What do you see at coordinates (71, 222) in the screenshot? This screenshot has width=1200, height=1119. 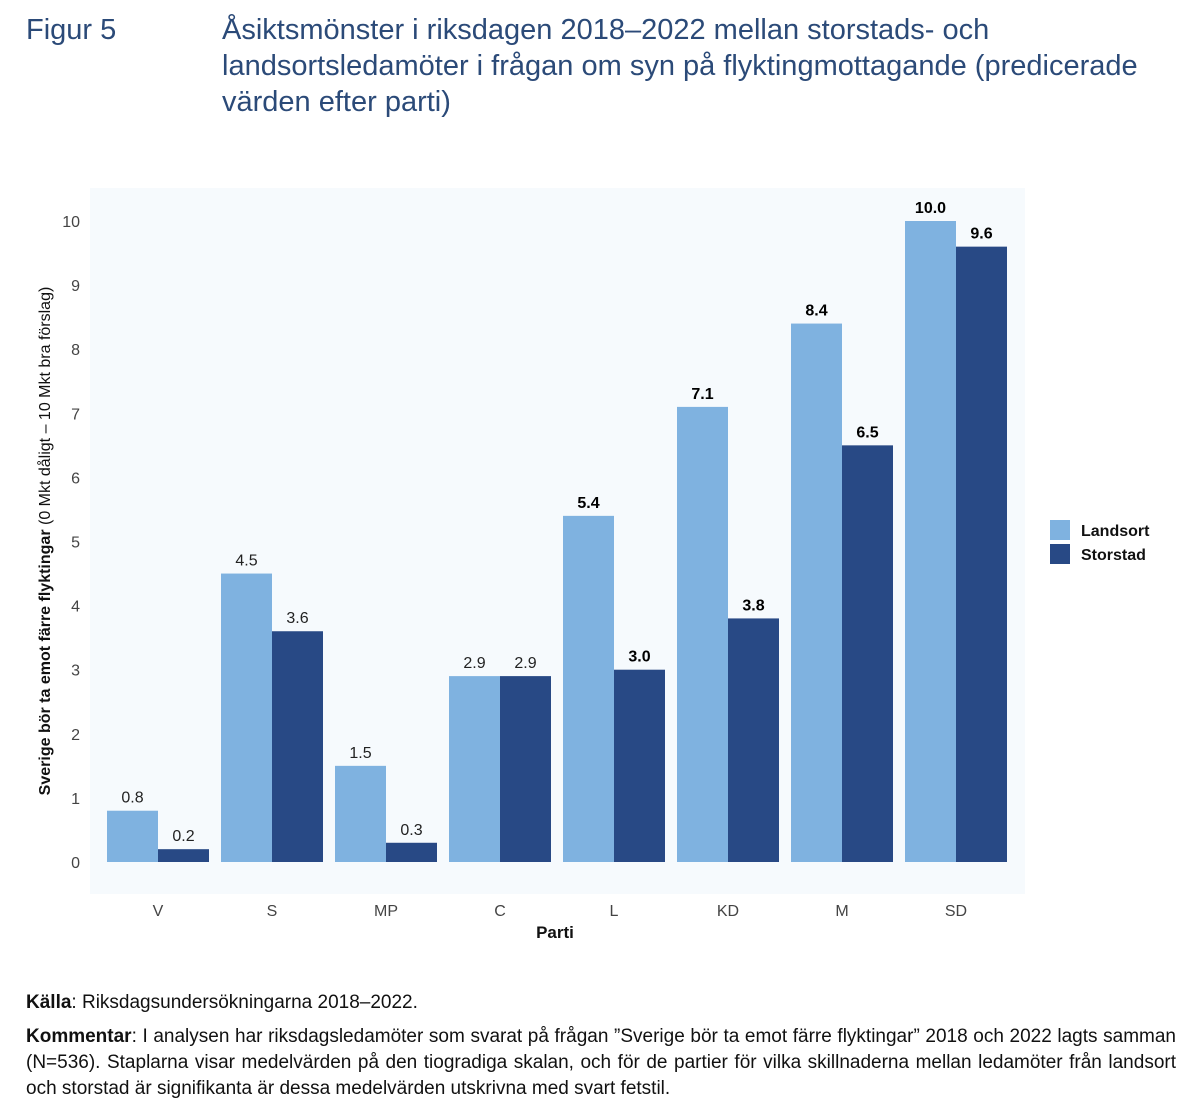 I see `y-tick-label: 10` at bounding box center [71, 222].